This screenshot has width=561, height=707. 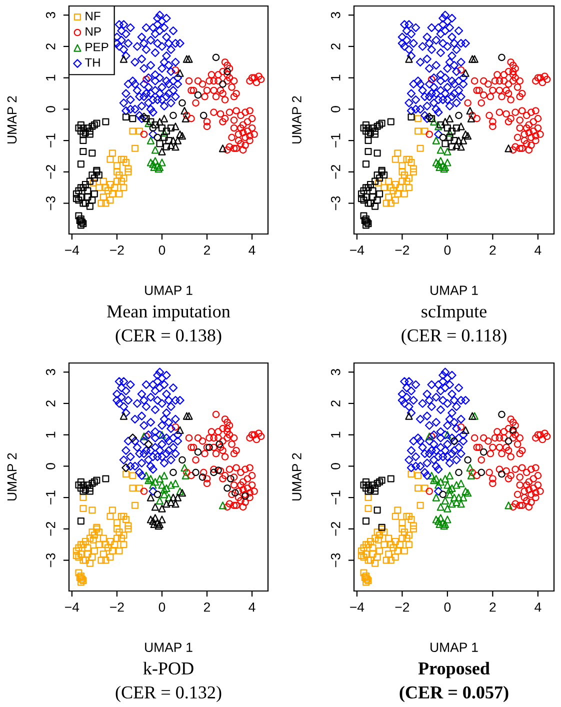 What do you see at coordinates (168, 668) in the screenshot?
I see `text: k-POD` at bounding box center [168, 668].